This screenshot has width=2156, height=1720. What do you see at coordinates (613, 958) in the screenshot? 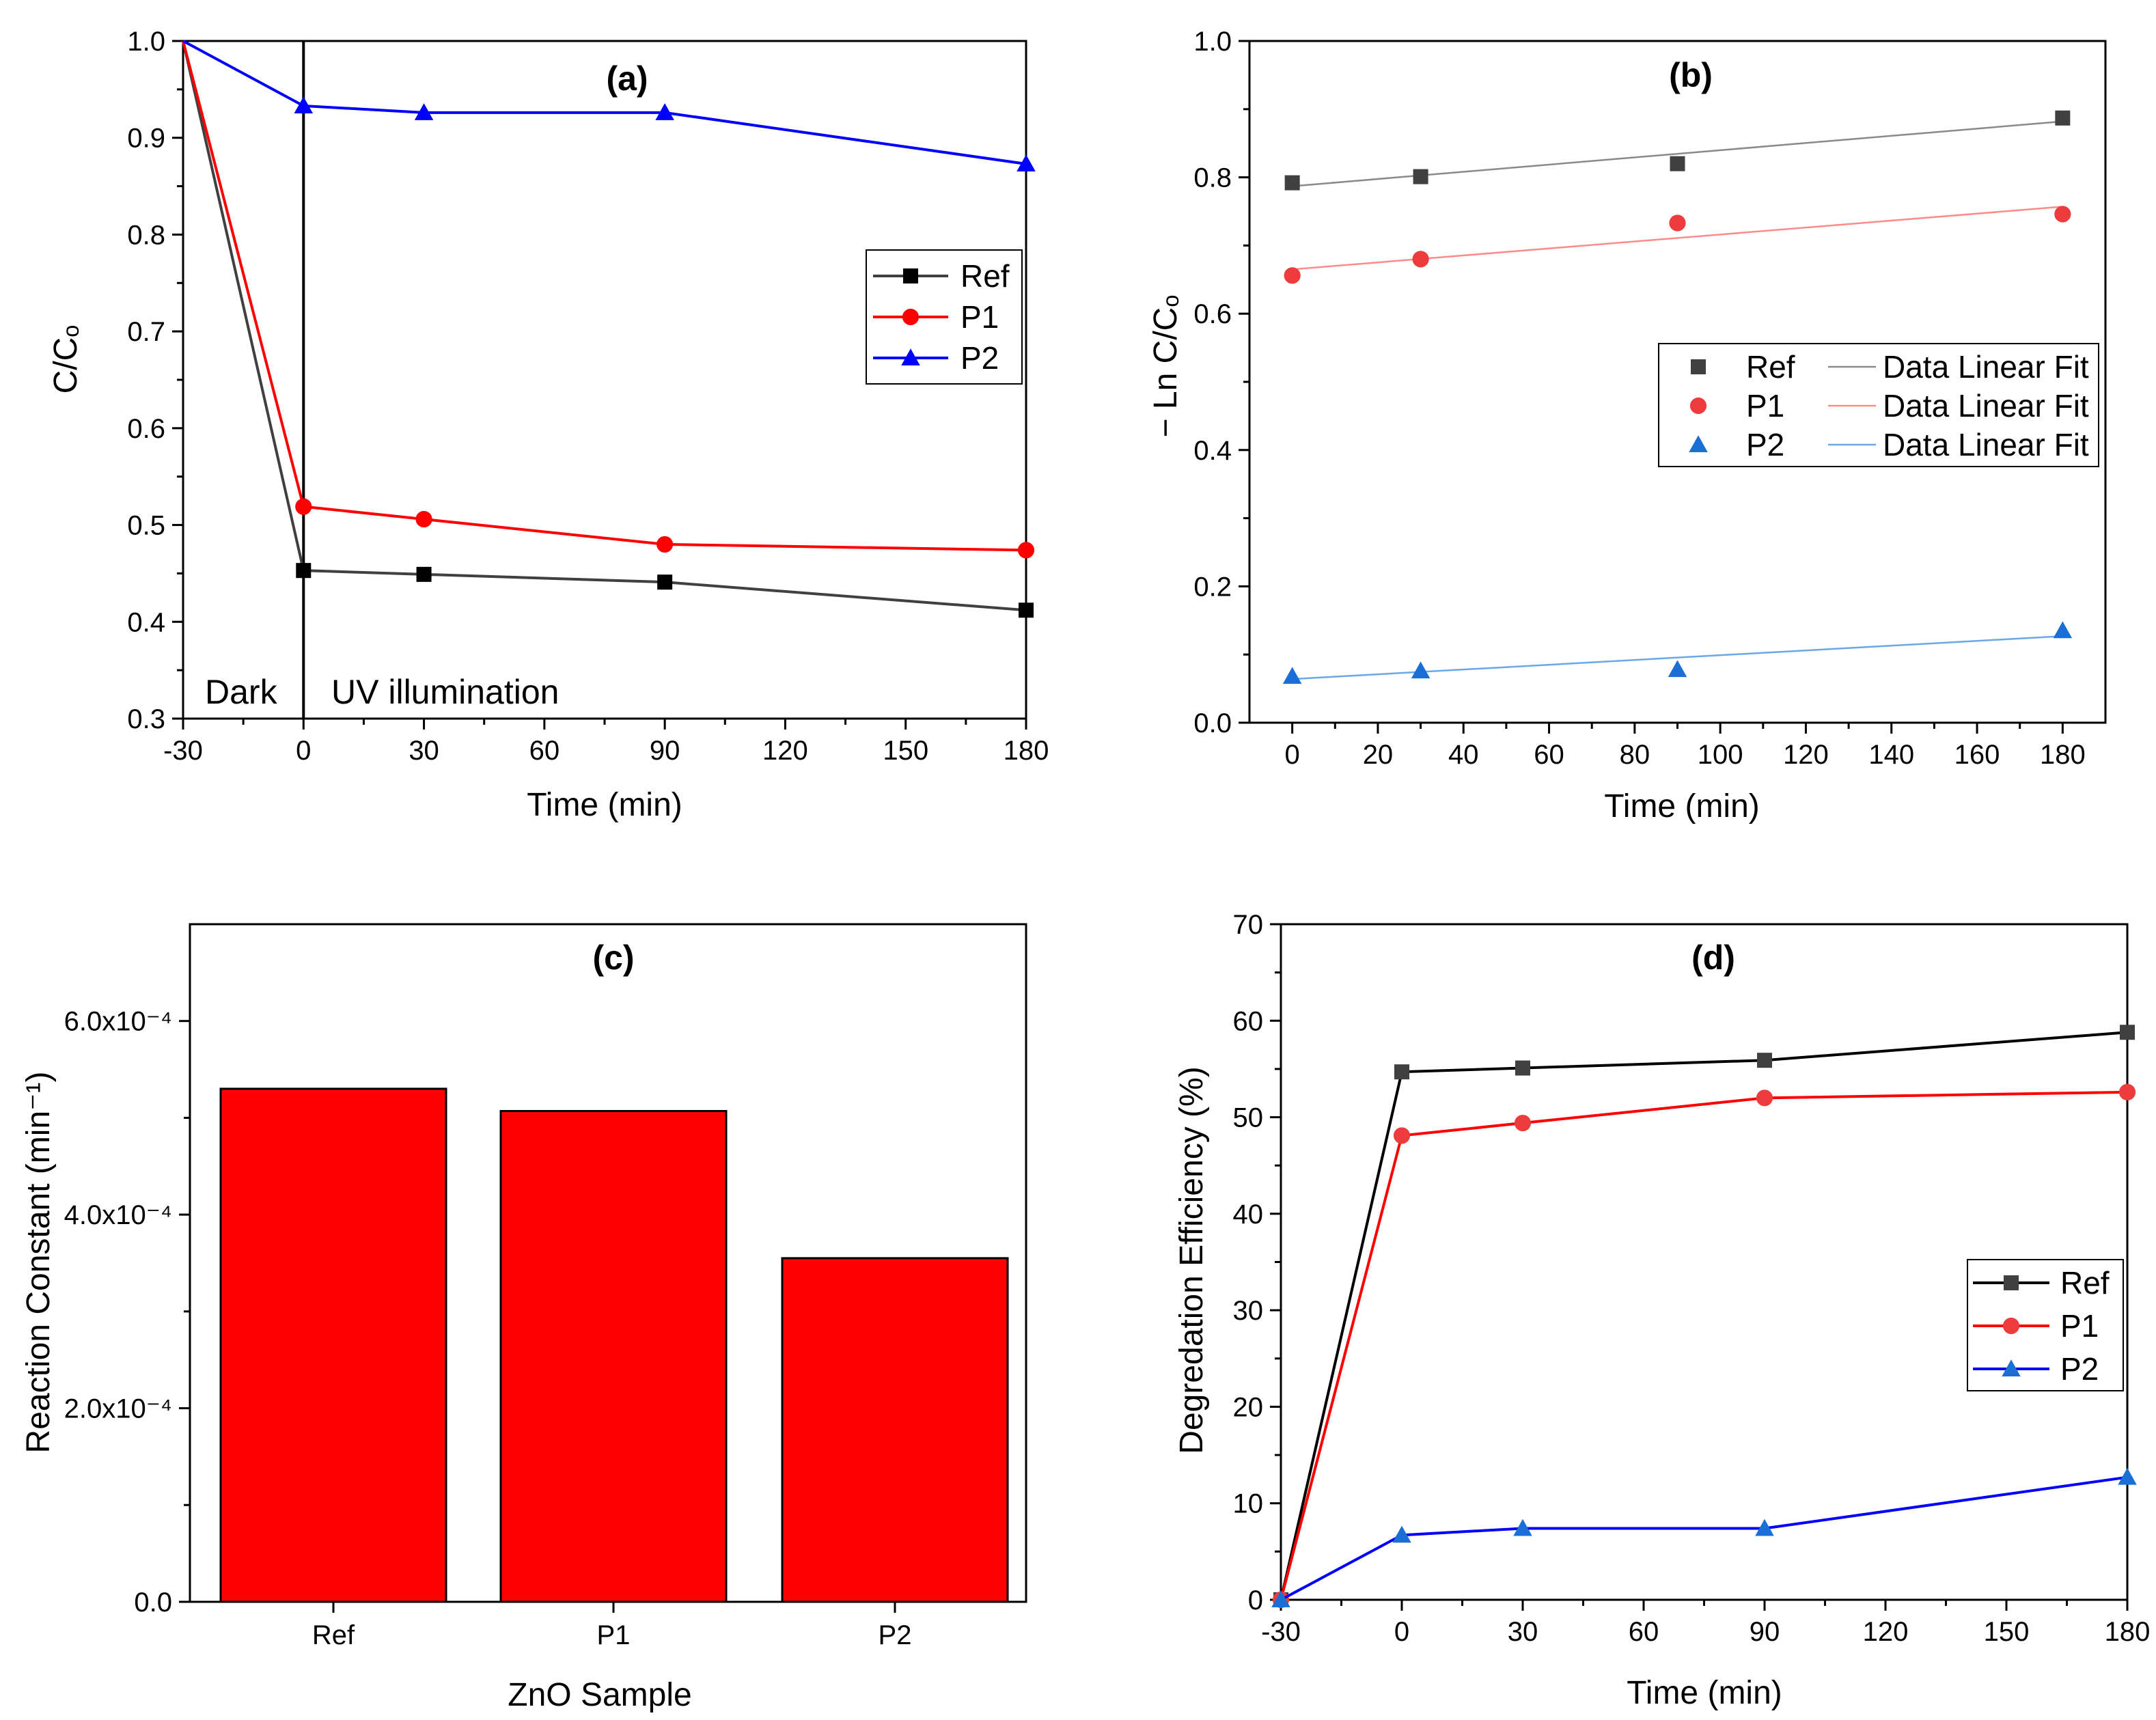
I see `panel-c-title: (c)` at bounding box center [613, 958].